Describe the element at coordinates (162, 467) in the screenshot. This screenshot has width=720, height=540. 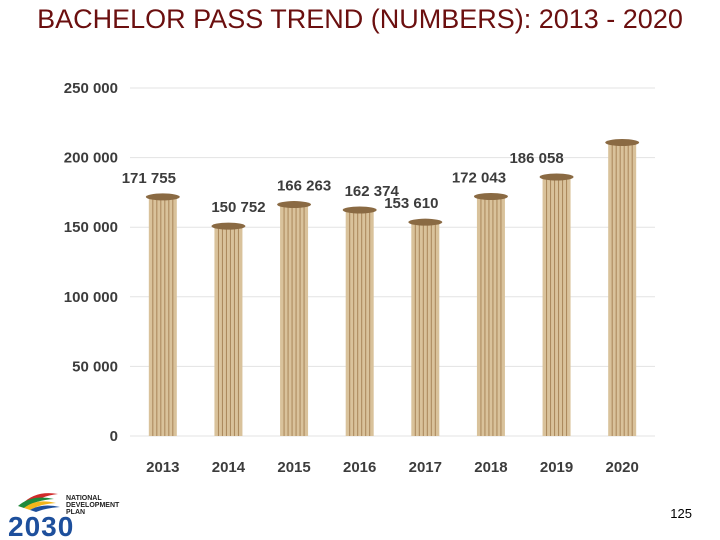
I see `x-tick-label: 2013` at that location.